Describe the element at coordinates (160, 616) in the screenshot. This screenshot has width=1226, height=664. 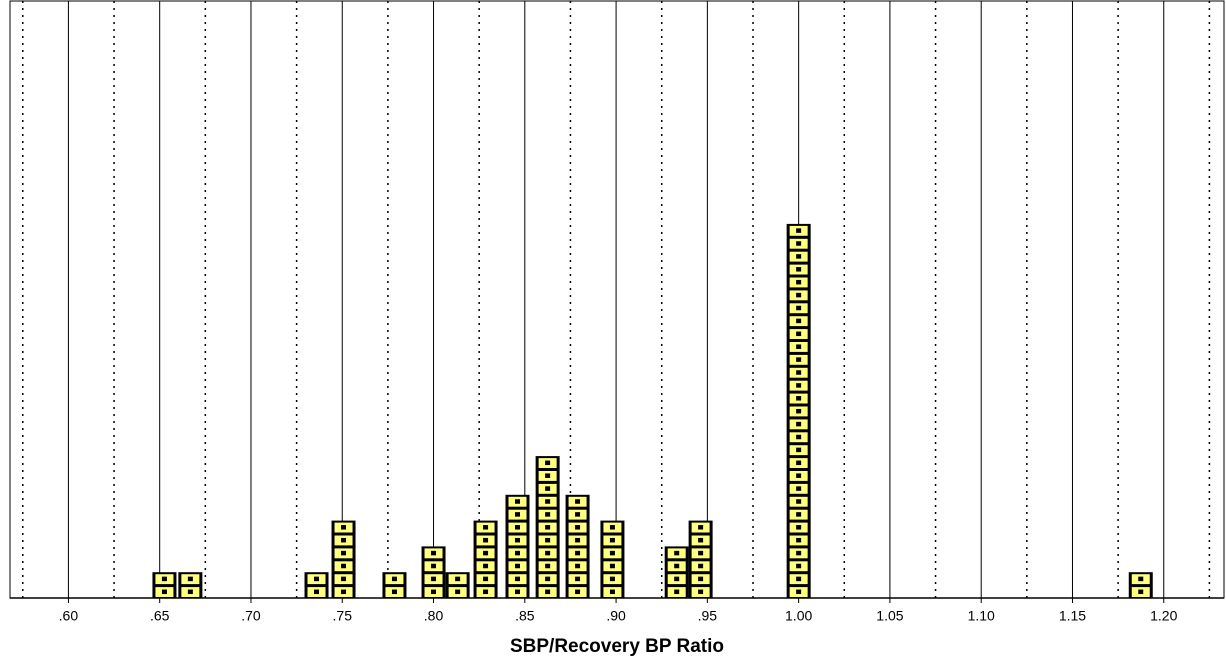
I see `x-tick-label: .65` at that location.